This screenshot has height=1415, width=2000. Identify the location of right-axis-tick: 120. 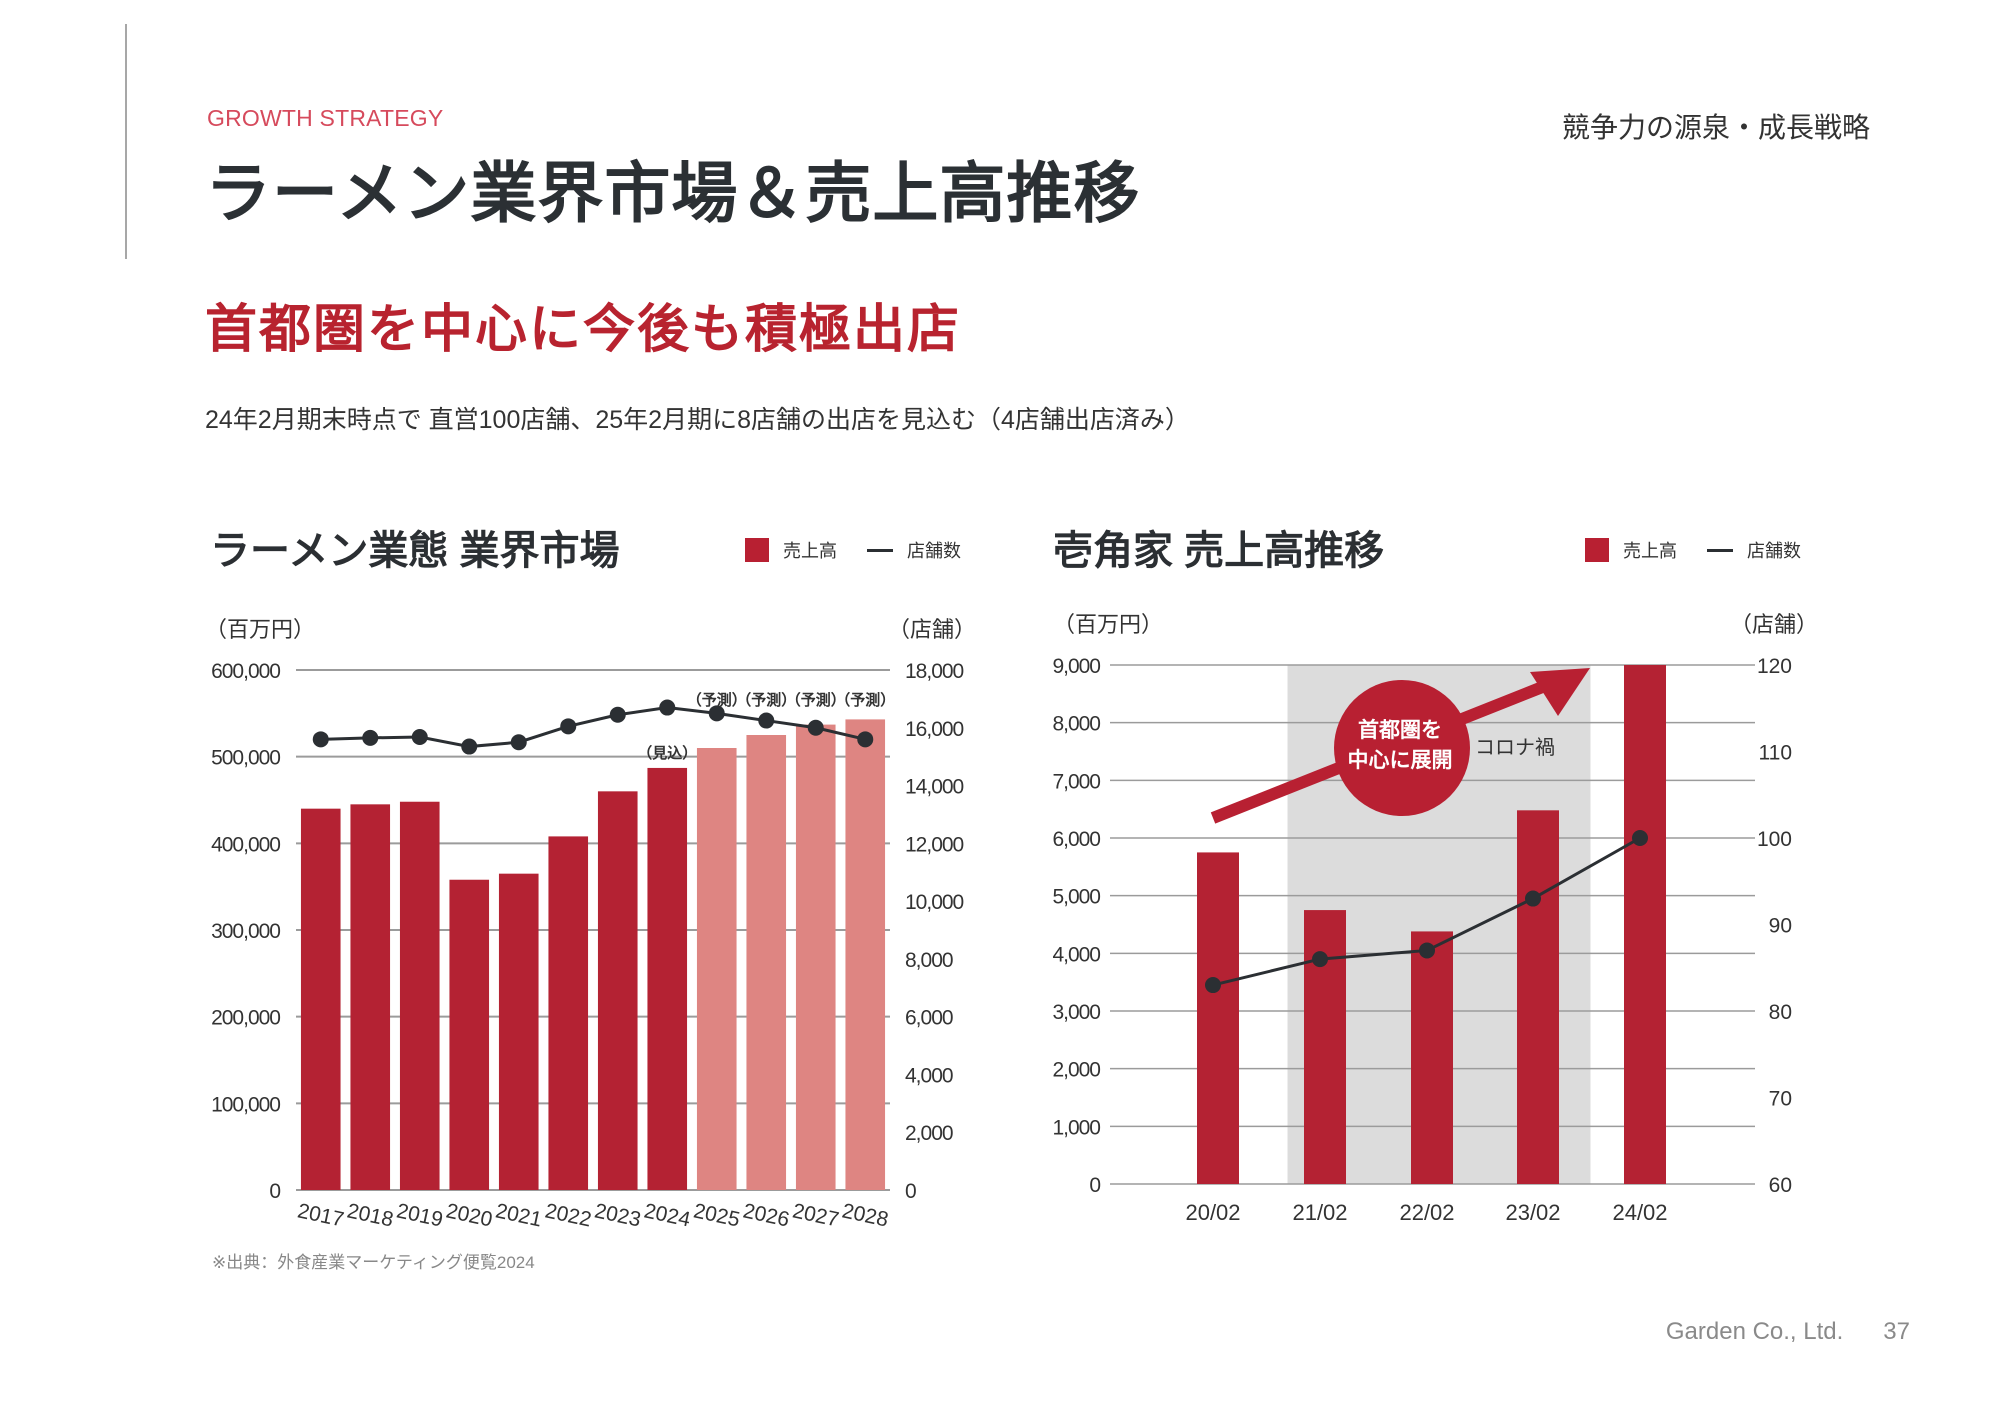
(1774, 666).